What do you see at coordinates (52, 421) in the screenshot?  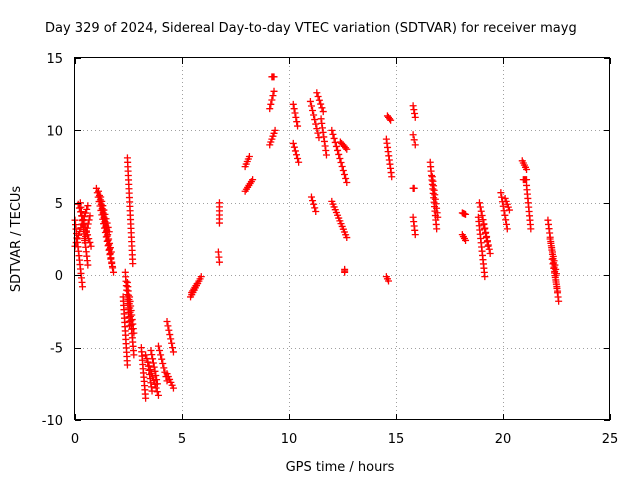 I see `y-tick-label: -10` at bounding box center [52, 421].